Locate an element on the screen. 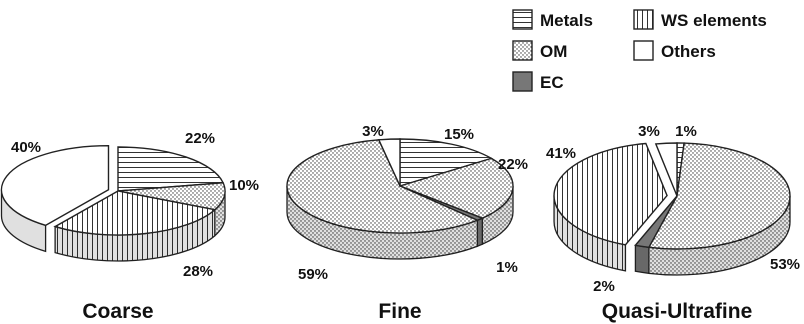 This screenshot has height=324, width=804. legend-item-ec: EC is located at coordinates (538, 81).